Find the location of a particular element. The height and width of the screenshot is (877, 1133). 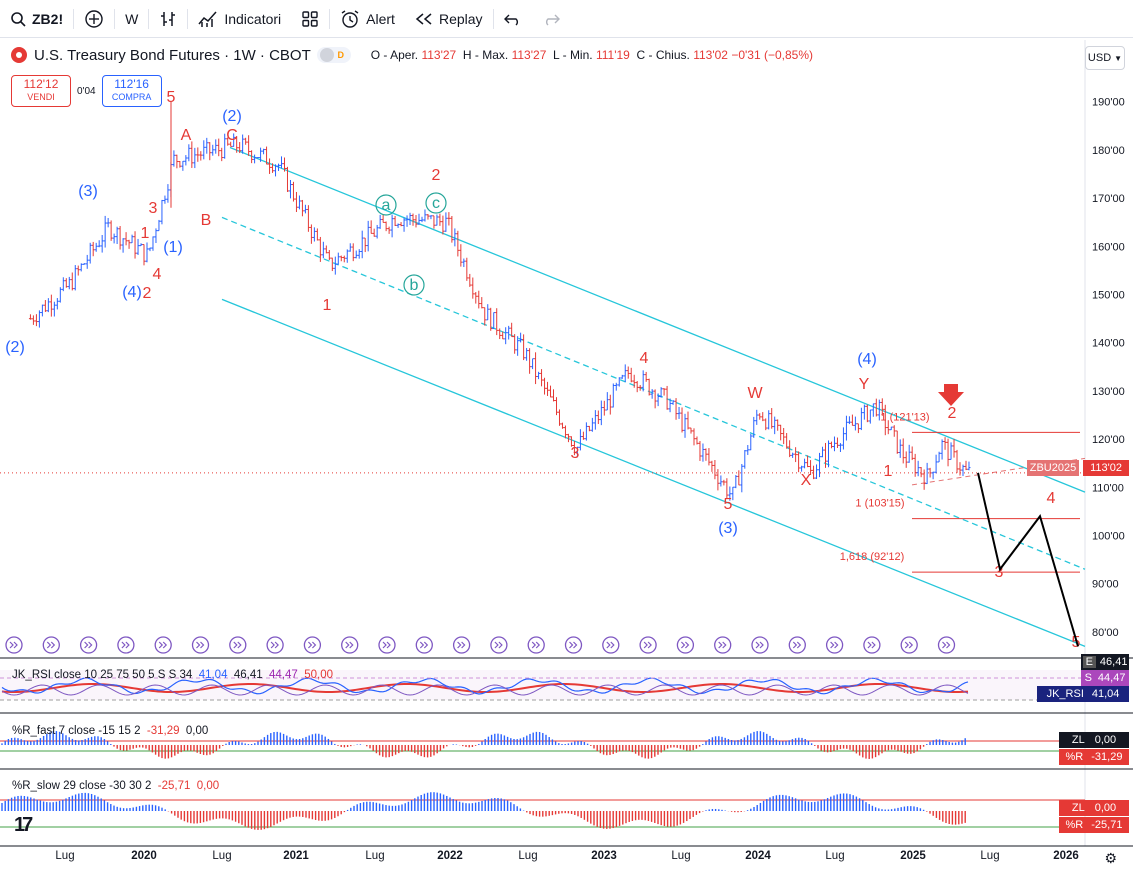

rslow-r-value: -25,71 is located at coordinates (1107, 825).